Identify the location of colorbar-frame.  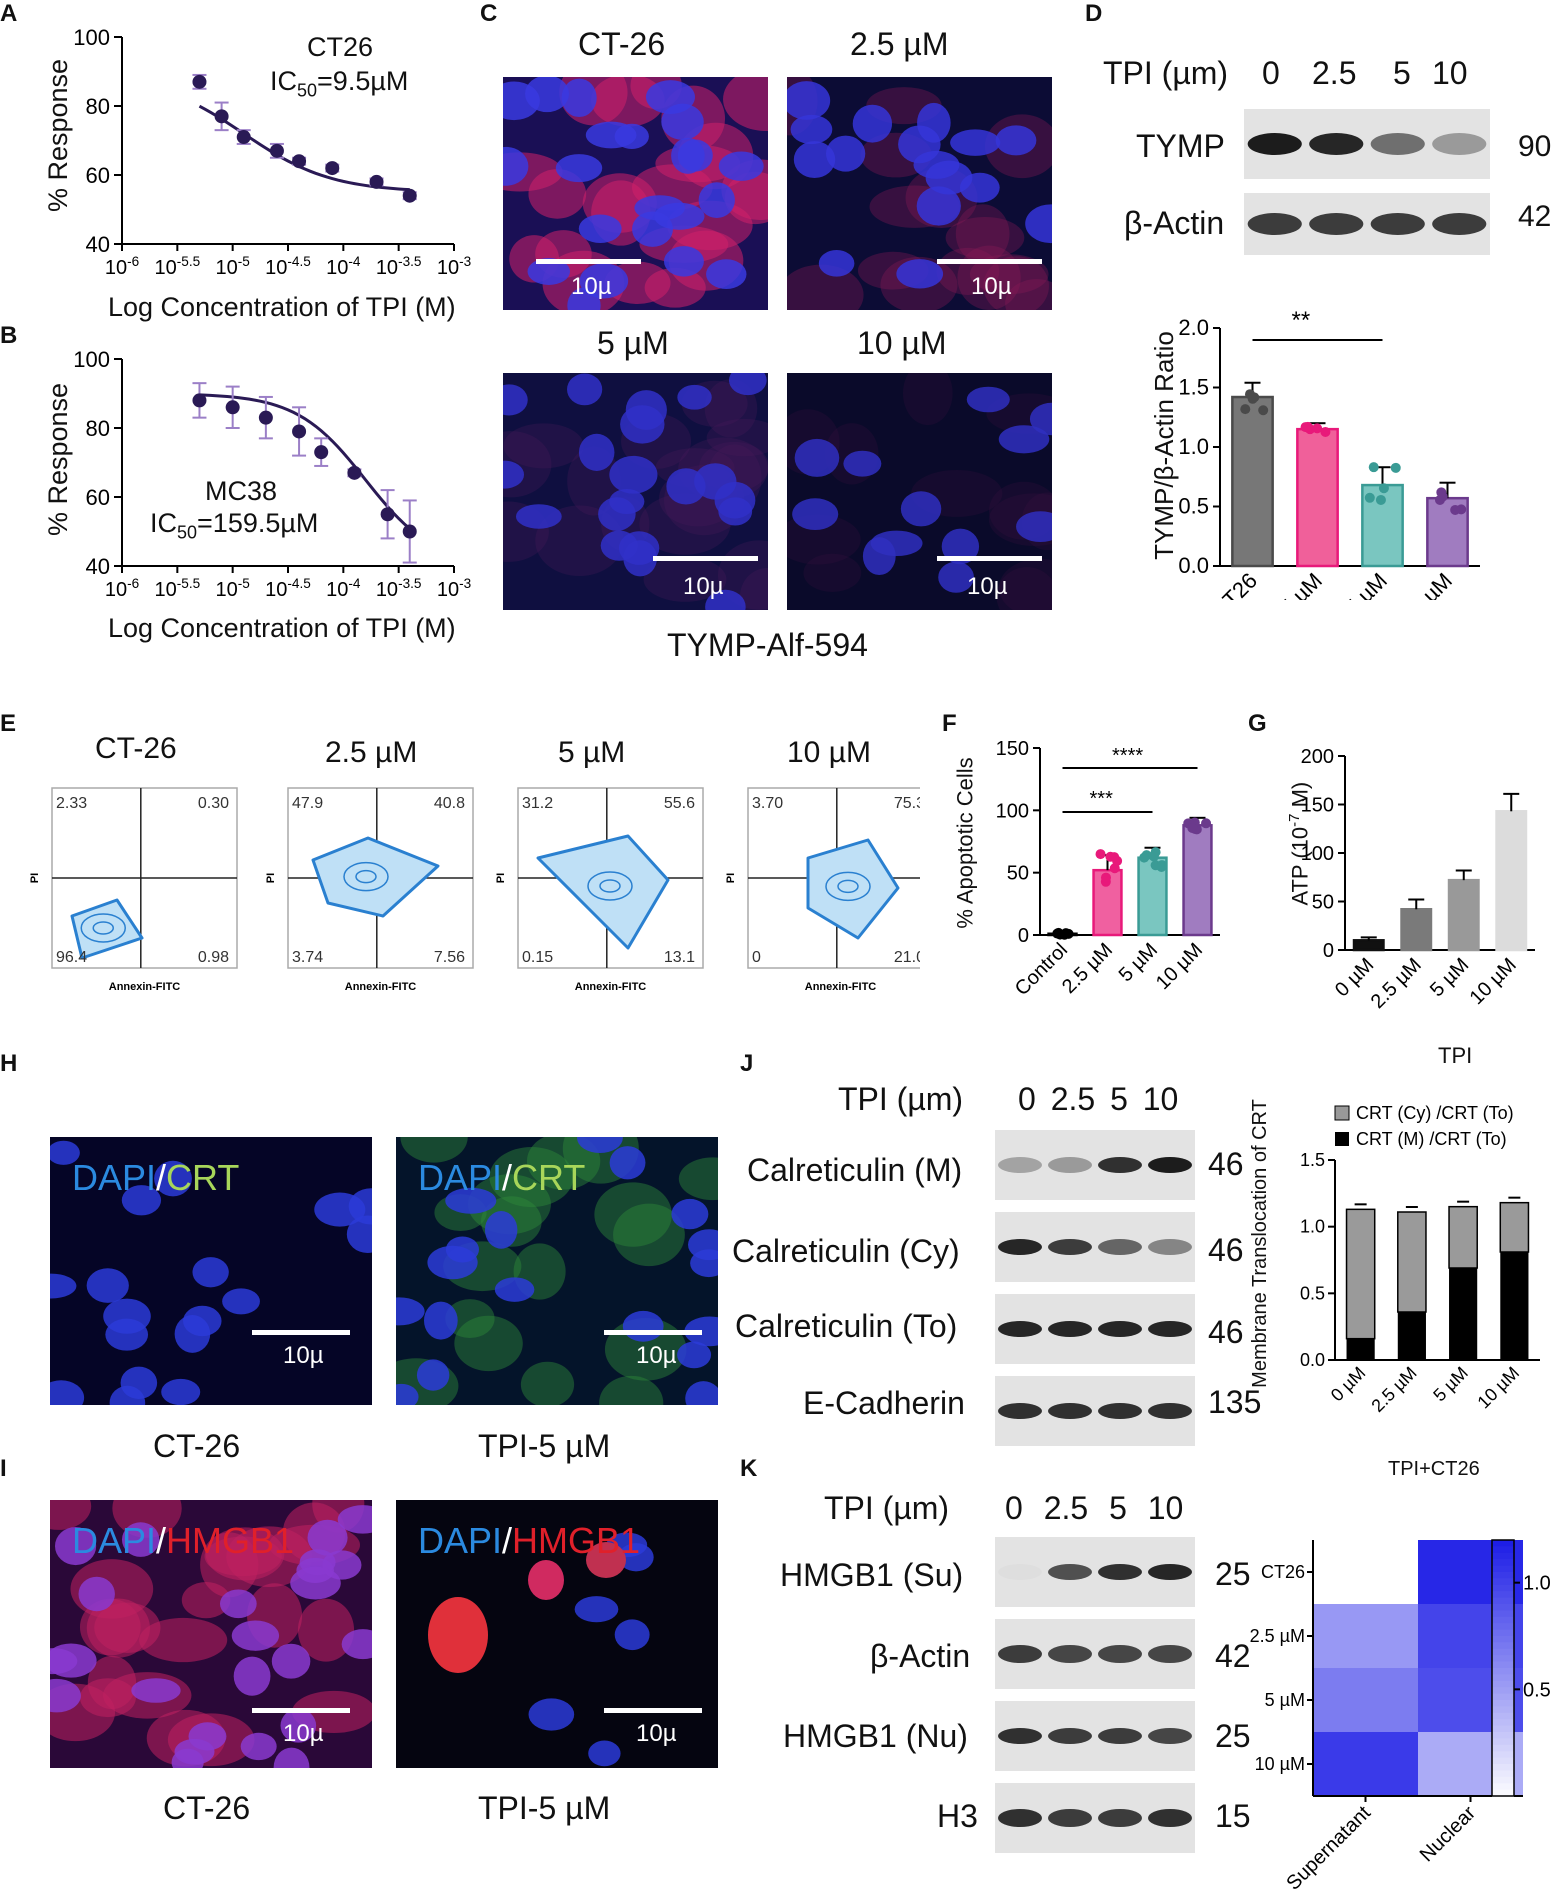
(1503, 1668).